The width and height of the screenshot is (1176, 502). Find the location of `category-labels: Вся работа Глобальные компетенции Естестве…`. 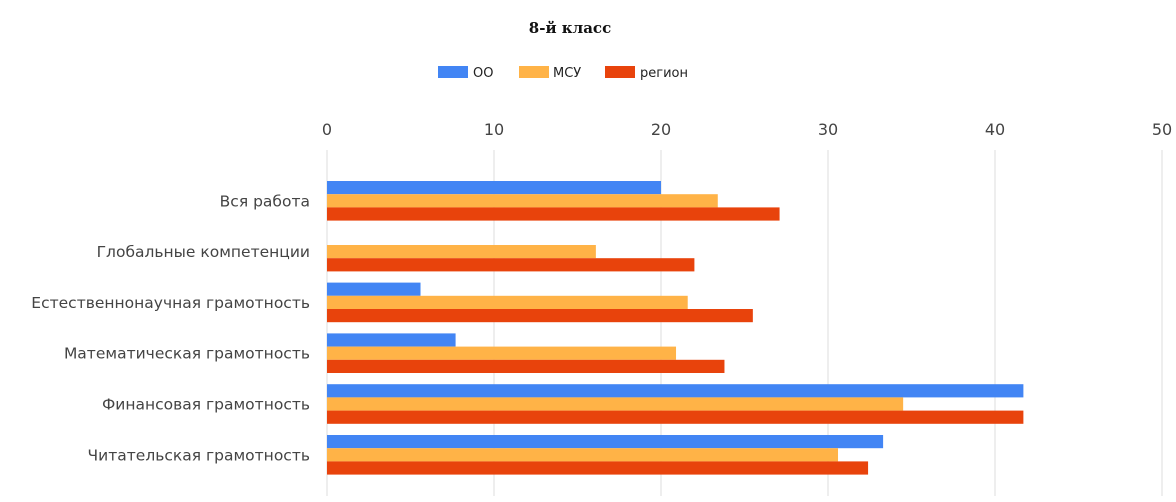

category-labels: Вся работа Глобальные компетенции Естестве… is located at coordinates (170, 328).